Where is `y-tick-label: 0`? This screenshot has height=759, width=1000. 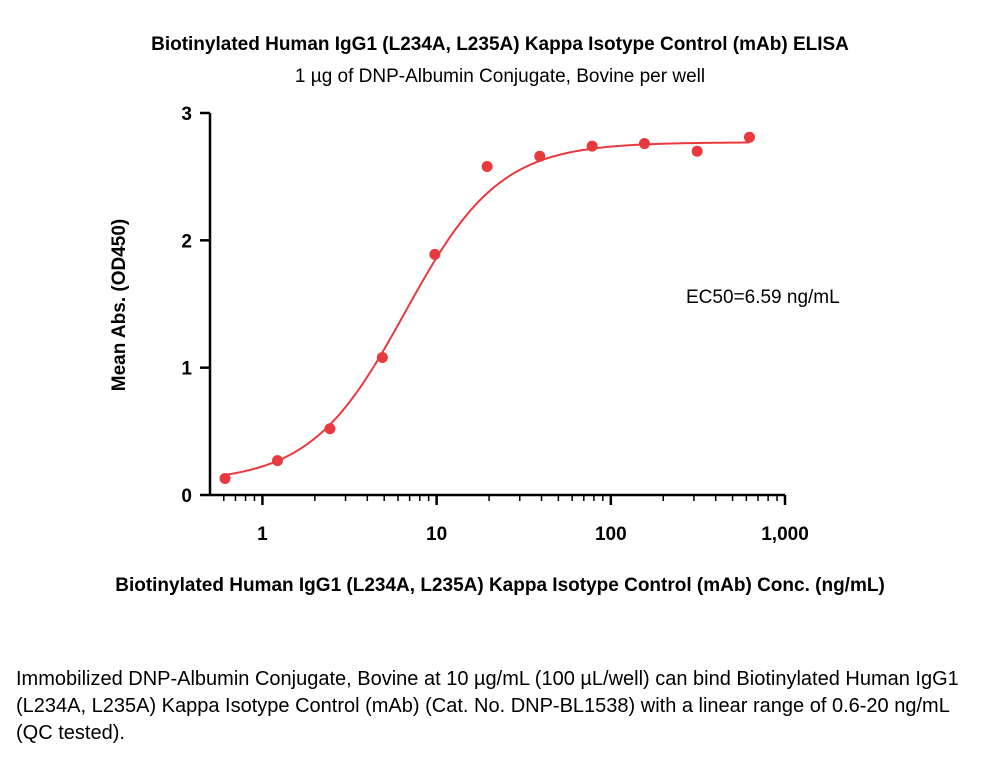 y-tick-label: 0 is located at coordinates (186, 496).